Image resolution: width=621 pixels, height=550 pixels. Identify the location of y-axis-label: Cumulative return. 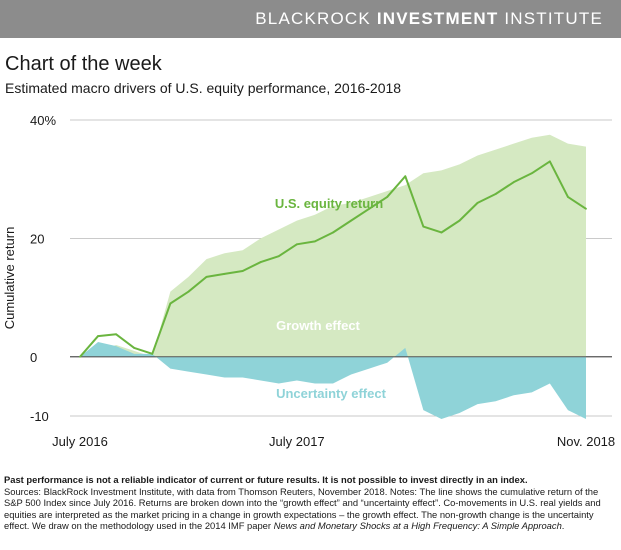
(9, 278).